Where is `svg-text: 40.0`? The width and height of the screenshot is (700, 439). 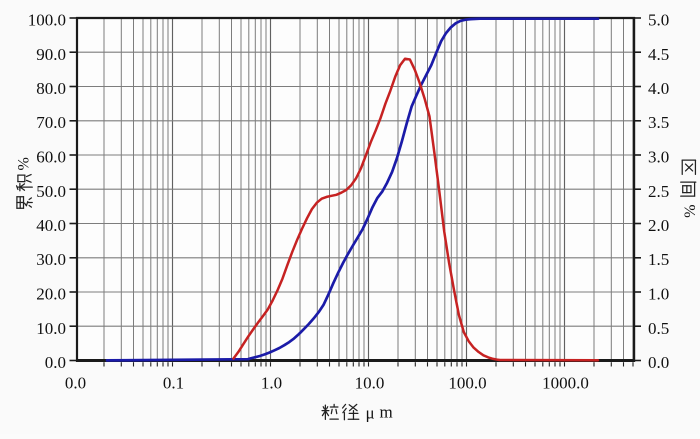 svg-text: 40.0 is located at coordinates (51, 225).